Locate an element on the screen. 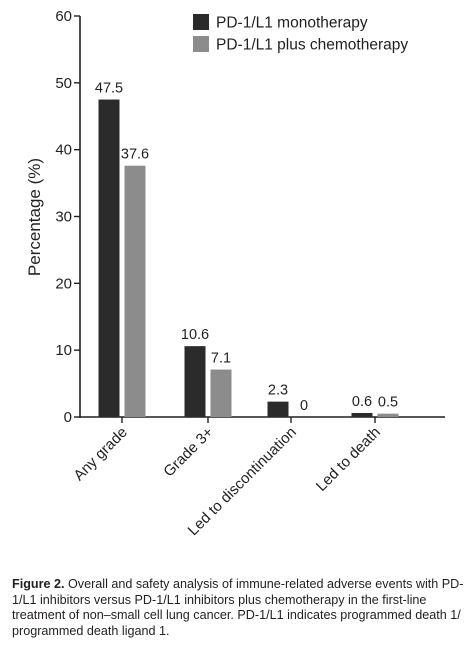 This screenshot has width=473, height=671. y-tick-label-20: 20 is located at coordinates (63, 283).